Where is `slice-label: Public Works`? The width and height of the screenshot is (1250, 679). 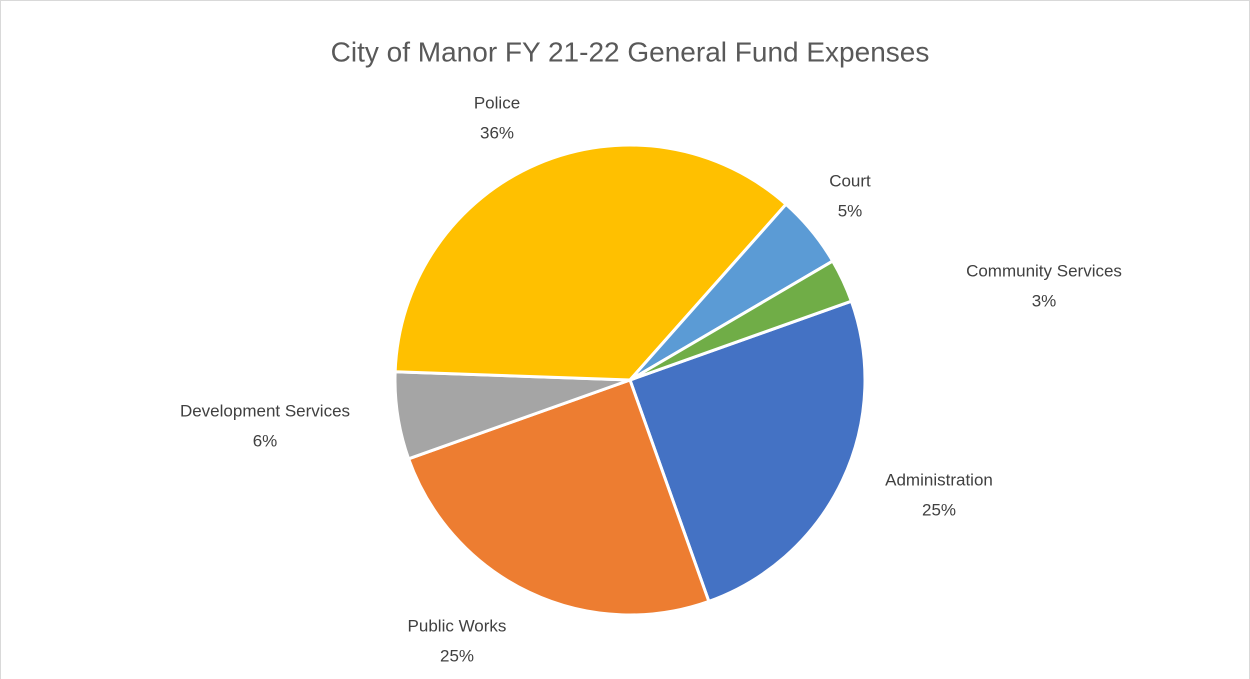 slice-label: Public Works is located at coordinates (457, 625).